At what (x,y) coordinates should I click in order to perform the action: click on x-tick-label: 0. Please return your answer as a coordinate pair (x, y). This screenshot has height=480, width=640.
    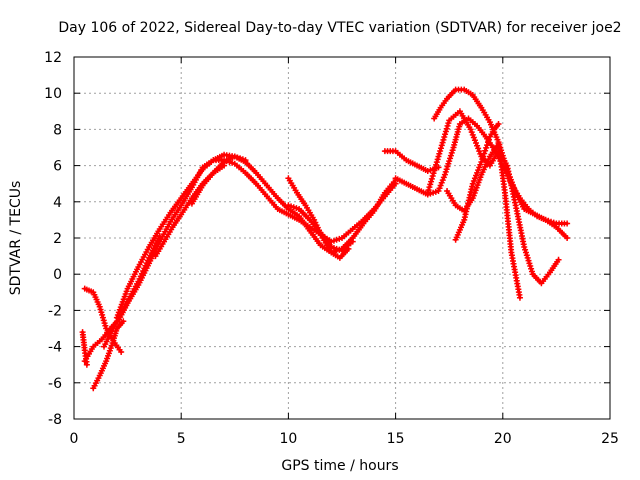
    Looking at the image, I should click on (74, 439).